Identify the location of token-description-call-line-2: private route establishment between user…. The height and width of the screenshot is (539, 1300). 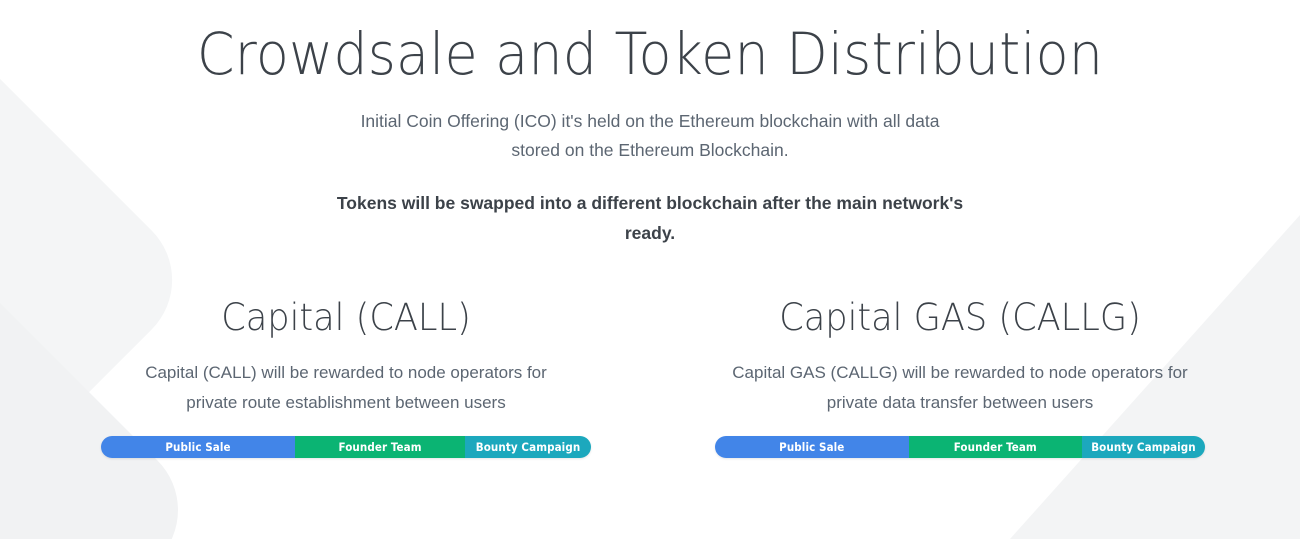
(346, 402).